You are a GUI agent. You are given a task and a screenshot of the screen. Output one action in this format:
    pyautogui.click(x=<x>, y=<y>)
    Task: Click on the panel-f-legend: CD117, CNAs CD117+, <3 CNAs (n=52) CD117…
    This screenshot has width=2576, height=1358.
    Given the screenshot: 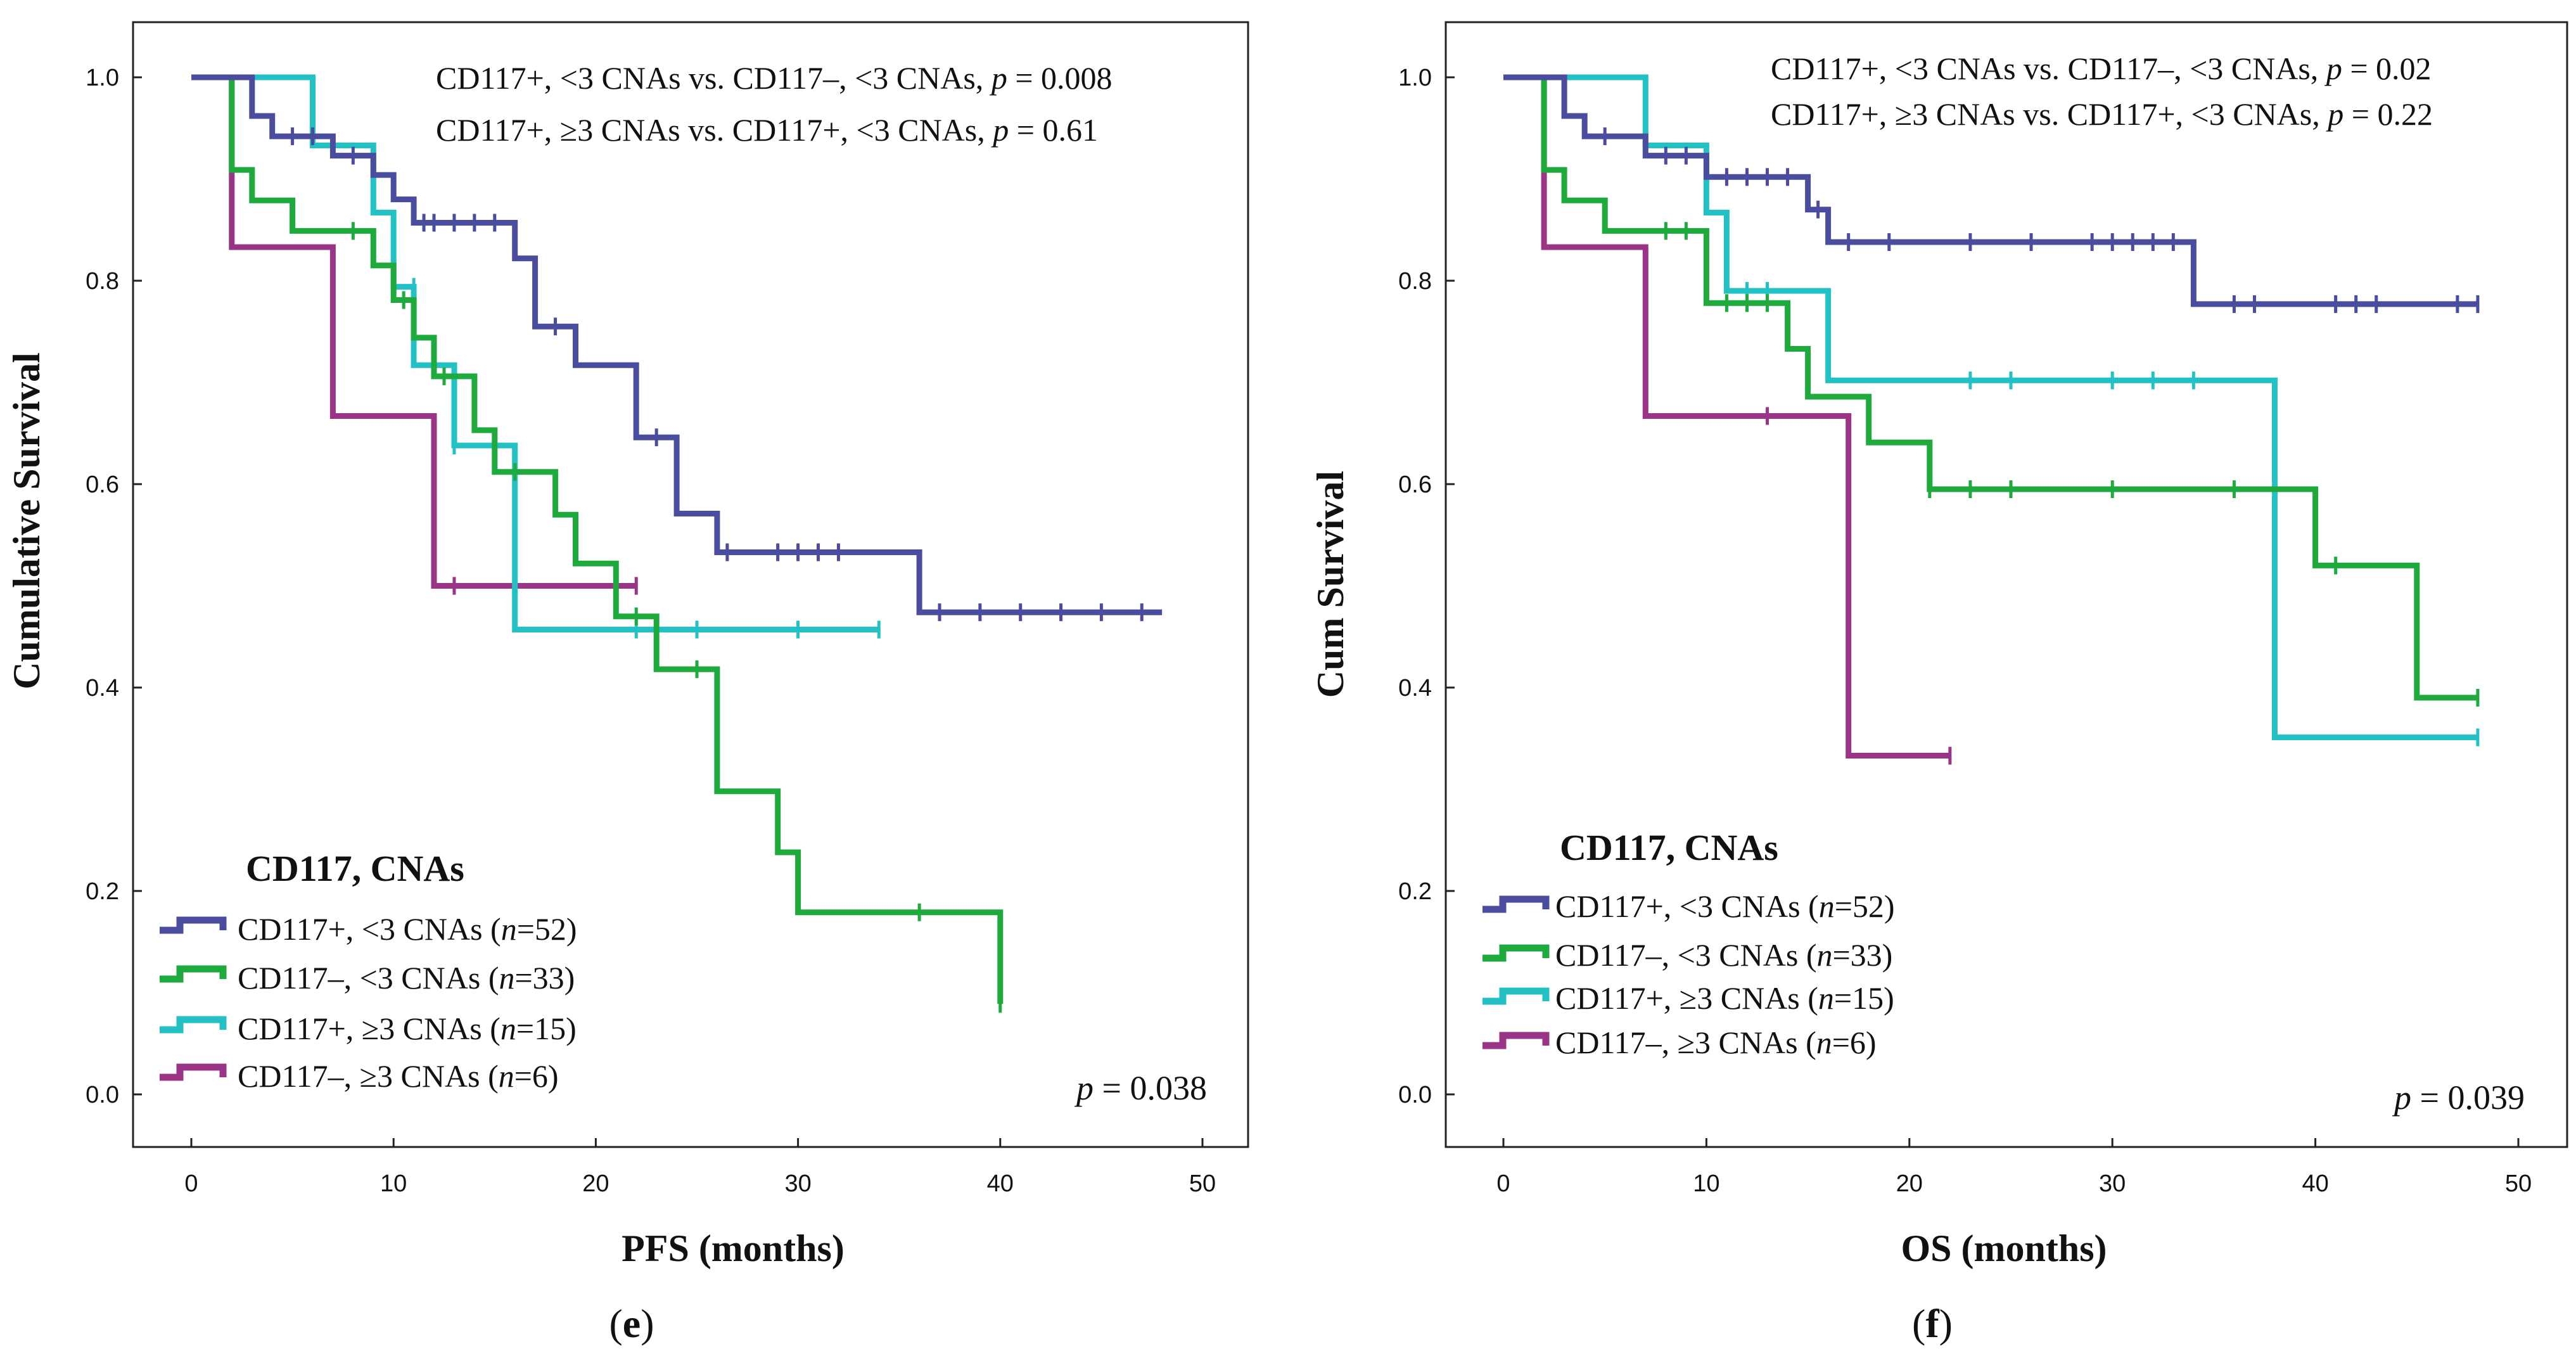 What is the action you would take?
    pyautogui.click(x=1688, y=943)
    